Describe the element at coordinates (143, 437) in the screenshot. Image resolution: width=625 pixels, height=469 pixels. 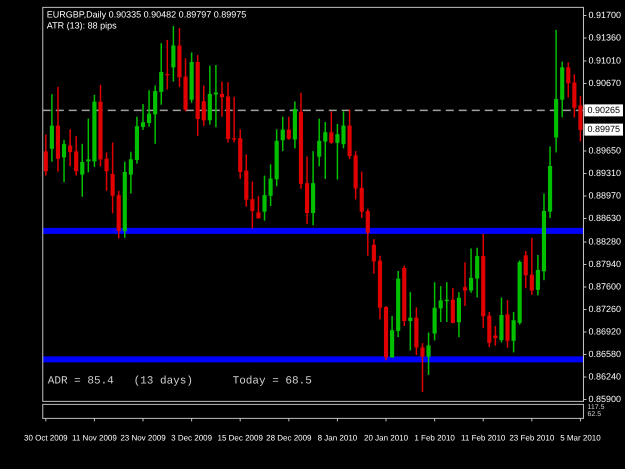
I see `x-tick-label: 23 Nov 2009` at that location.